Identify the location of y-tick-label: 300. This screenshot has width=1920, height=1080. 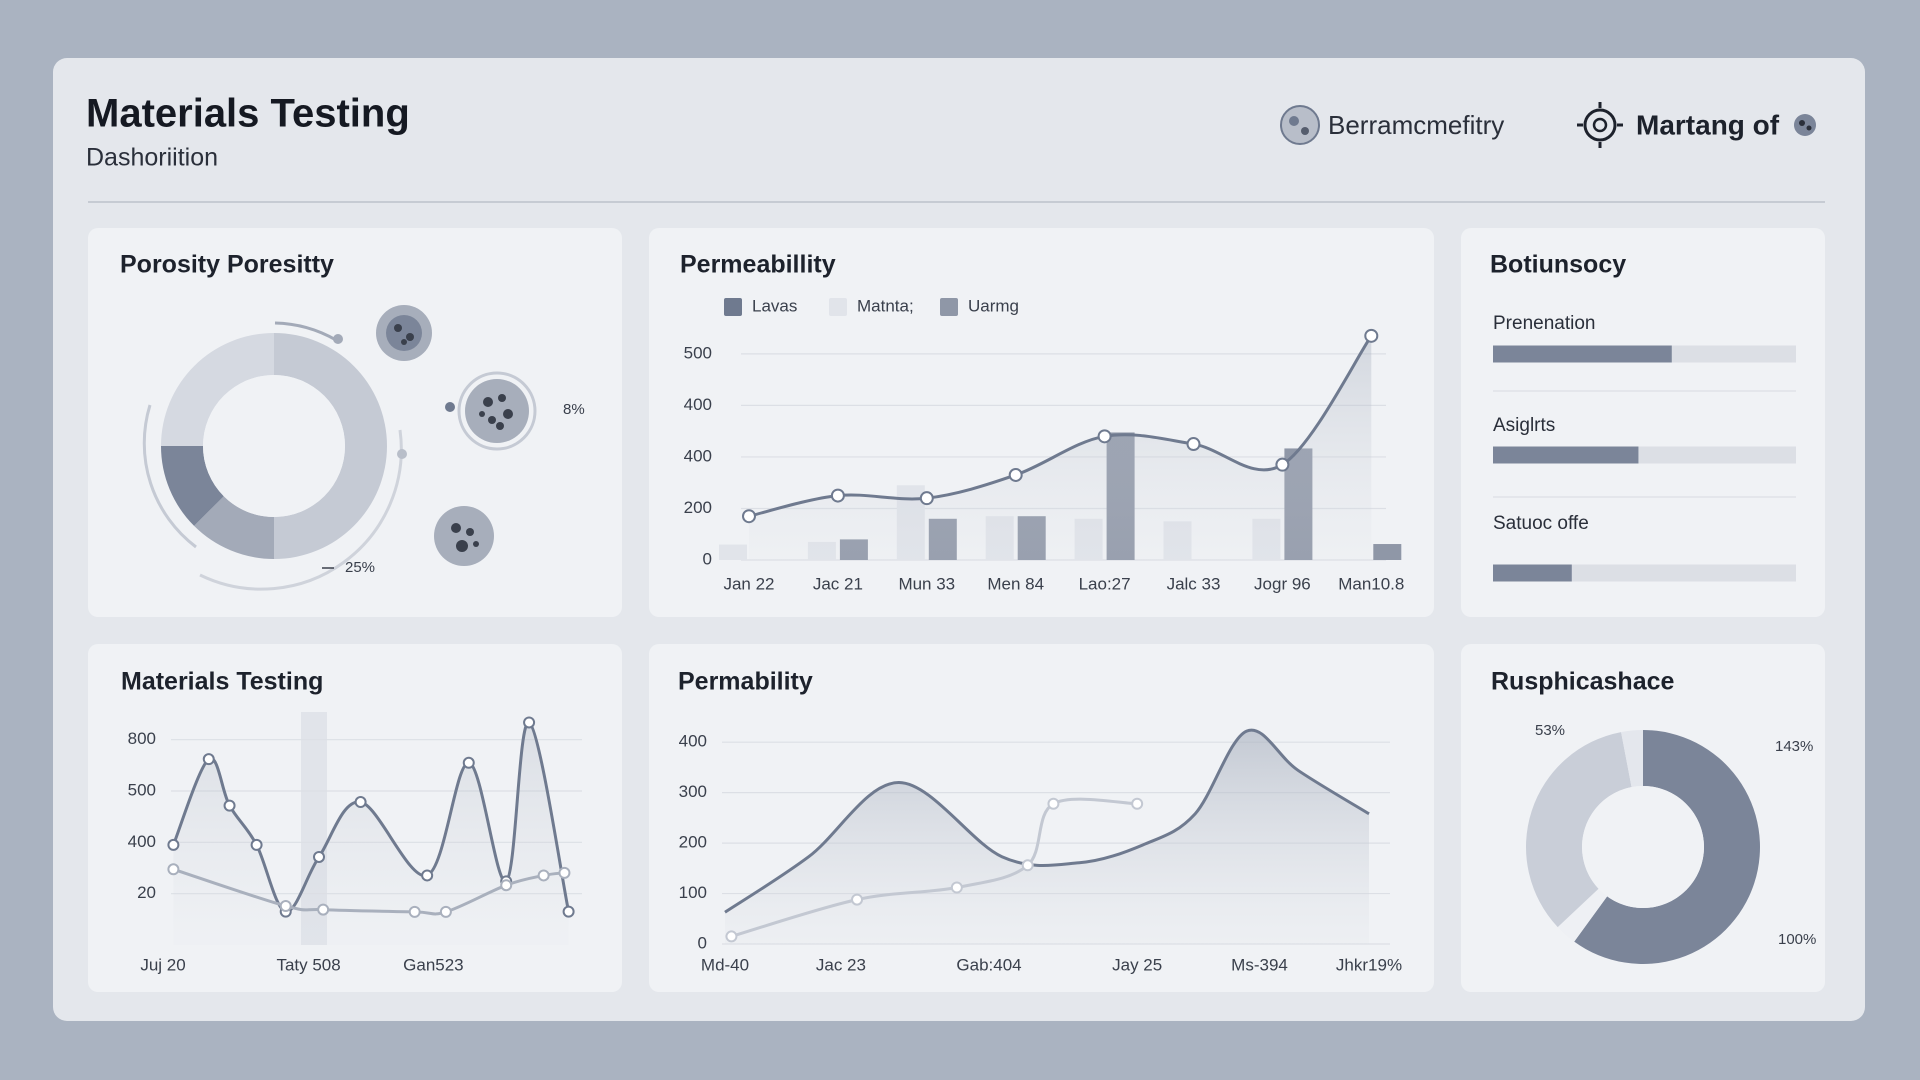
(693, 791).